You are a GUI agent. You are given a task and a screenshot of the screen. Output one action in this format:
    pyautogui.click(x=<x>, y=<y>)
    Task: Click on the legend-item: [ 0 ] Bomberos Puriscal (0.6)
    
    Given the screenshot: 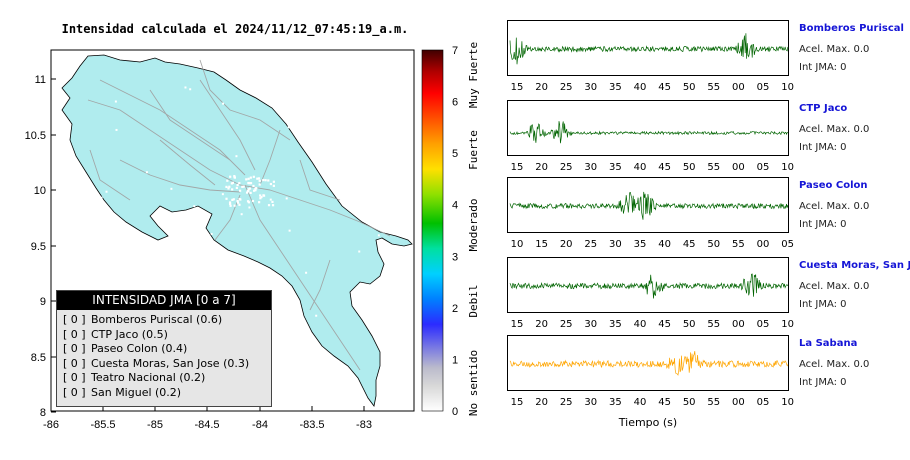 What is the action you would take?
    pyautogui.click(x=167, y=320)
    